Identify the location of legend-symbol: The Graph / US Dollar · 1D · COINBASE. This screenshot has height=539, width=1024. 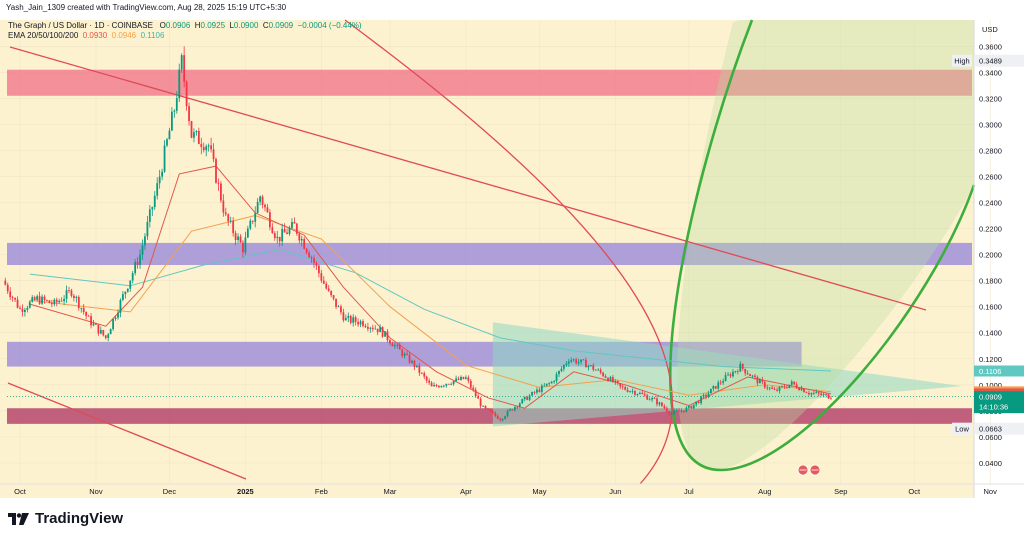
(80, 25).